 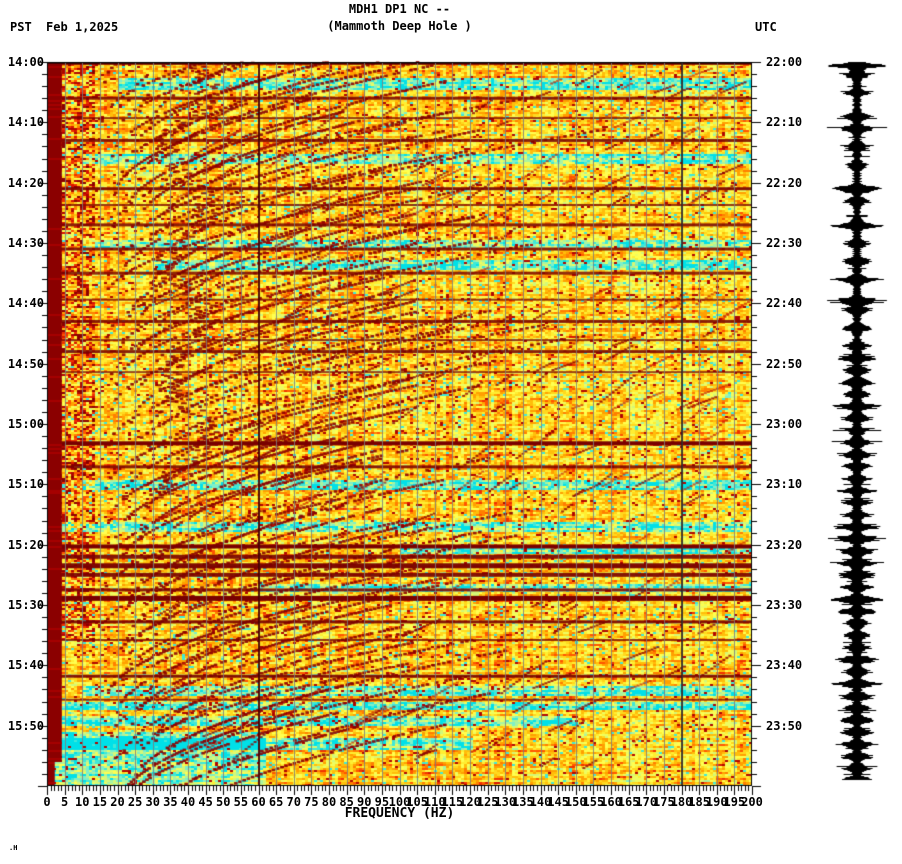 What do you see at coordinates (681, 802) in the screenshot?
I see `frequency-tick-label: 180` at bounding box center [681, 802].